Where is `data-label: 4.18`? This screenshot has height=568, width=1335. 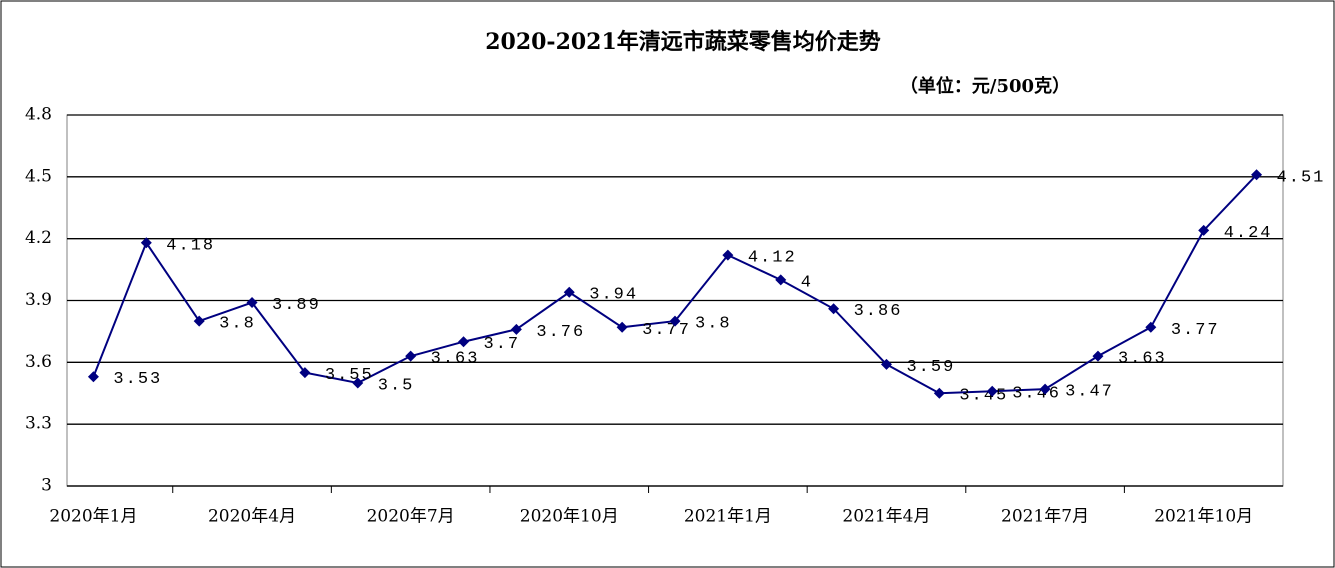
data-label: 4.18 is located at coordinates (190, 245).